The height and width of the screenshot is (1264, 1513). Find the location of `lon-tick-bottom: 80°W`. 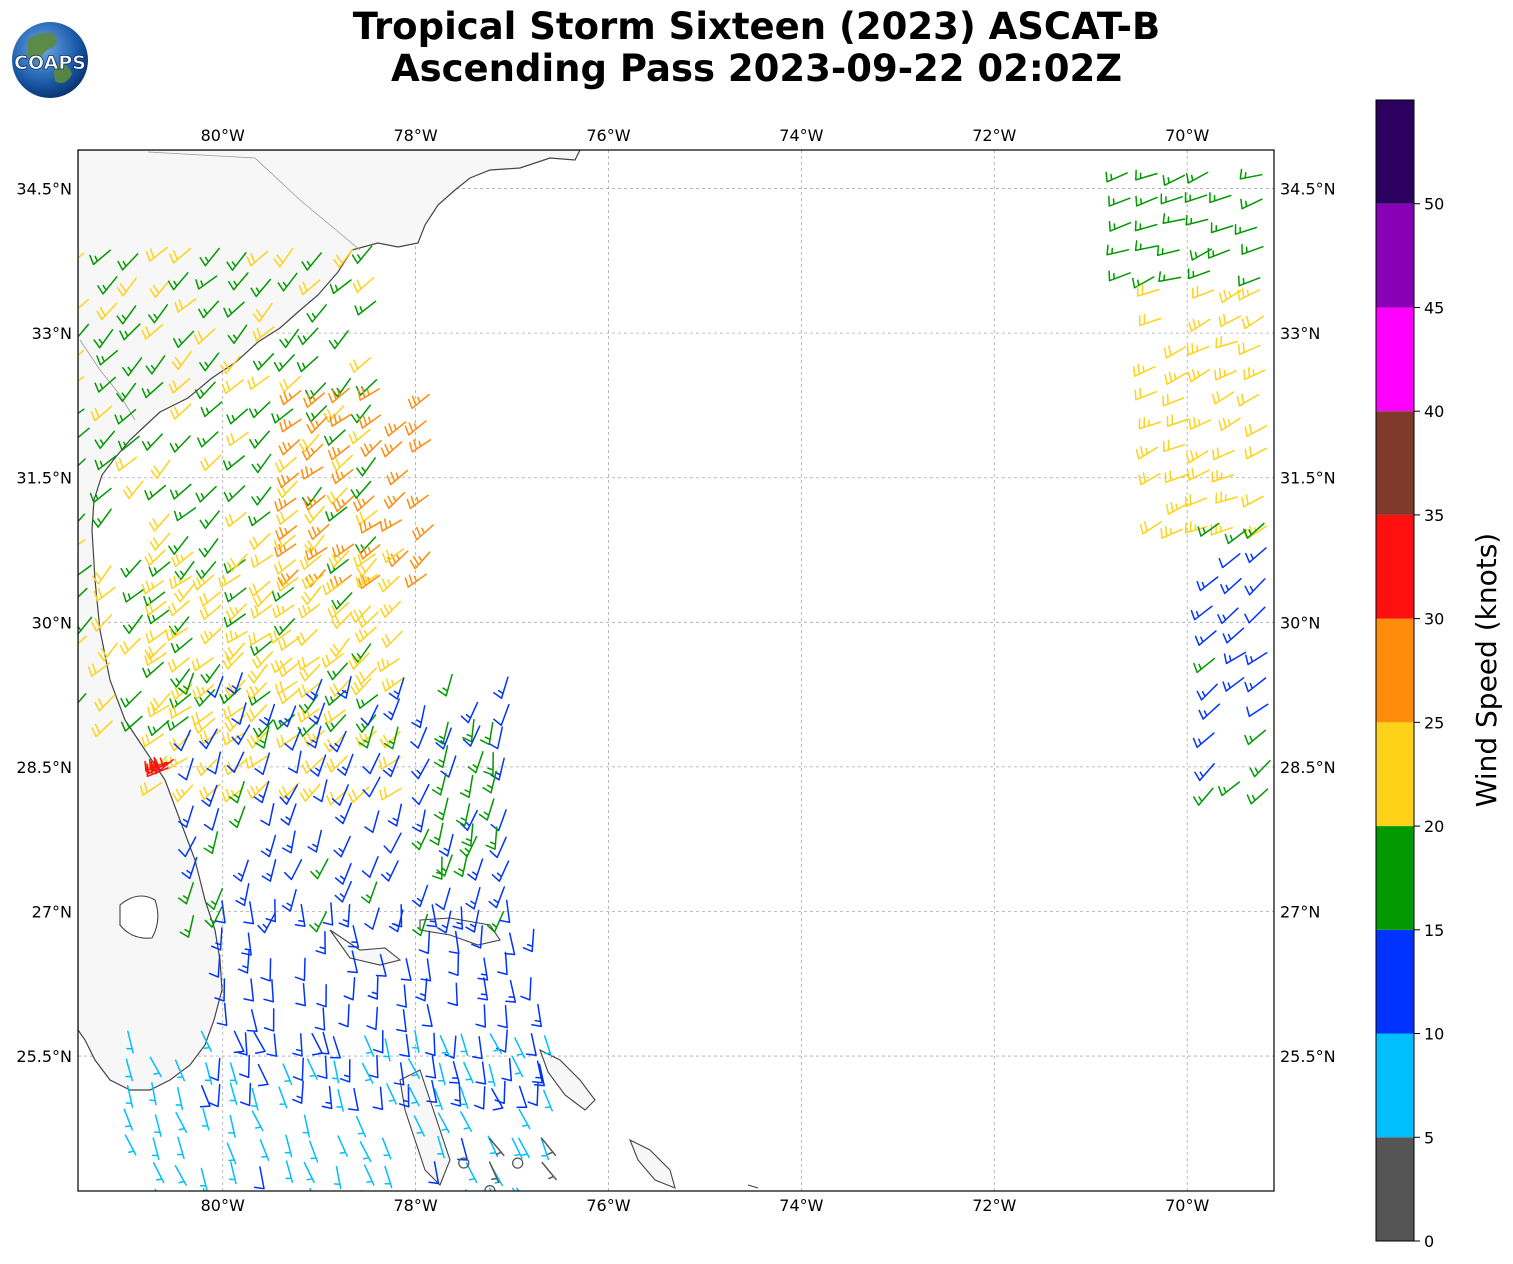

lon-tick-bottom: 80°W is located at coordinates (223, 1205).